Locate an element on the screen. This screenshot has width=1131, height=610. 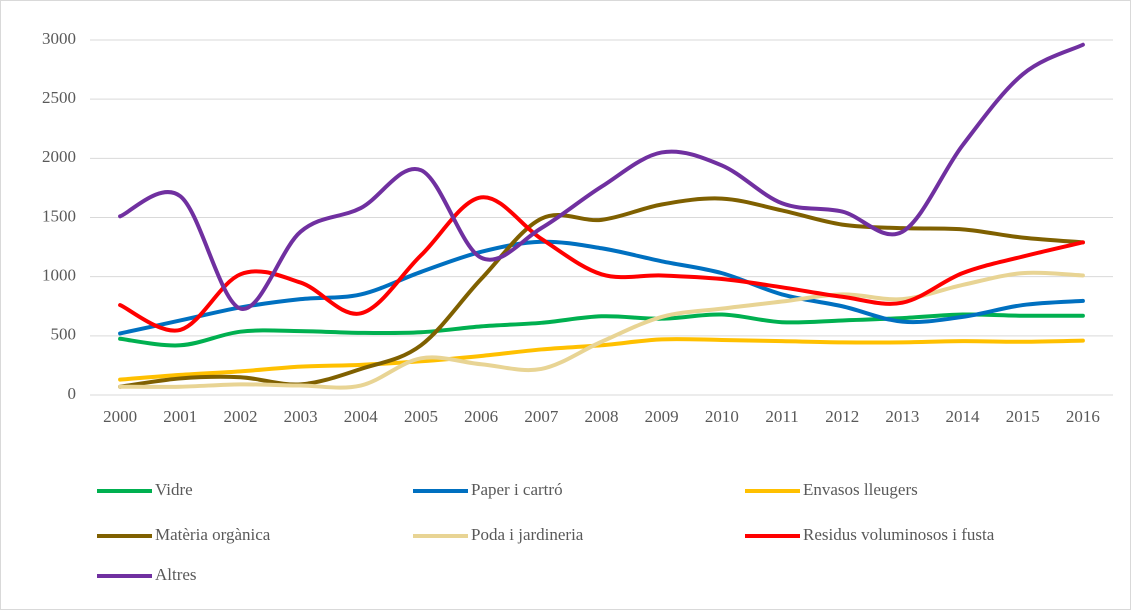
x-tick-label: 2002 is located at coordinates (240, 416).